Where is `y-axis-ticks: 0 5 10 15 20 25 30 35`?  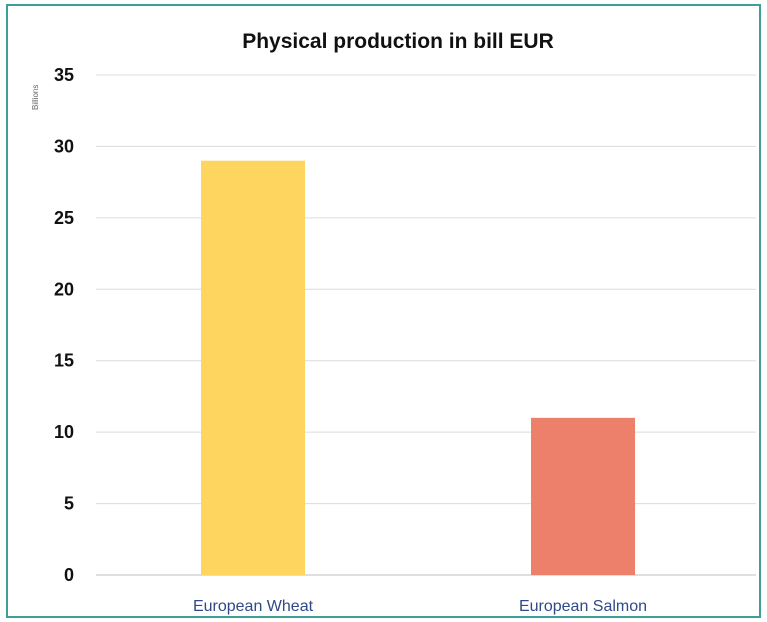 y-axis-ticks: 0 5 10 15 20 25 30 35 is located at coordinates (64, 325).